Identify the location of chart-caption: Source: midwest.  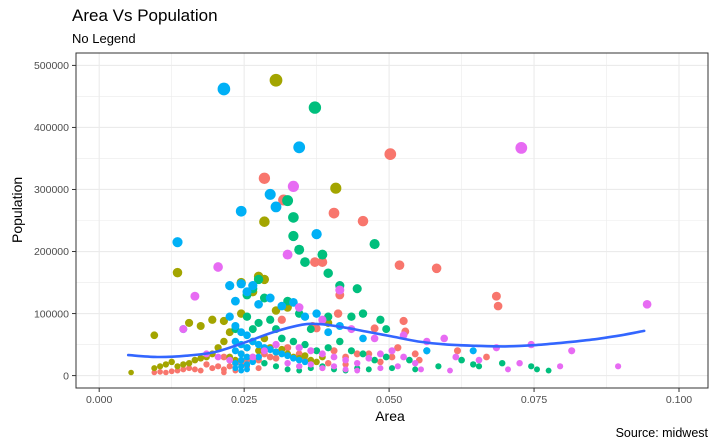
(661, 433).